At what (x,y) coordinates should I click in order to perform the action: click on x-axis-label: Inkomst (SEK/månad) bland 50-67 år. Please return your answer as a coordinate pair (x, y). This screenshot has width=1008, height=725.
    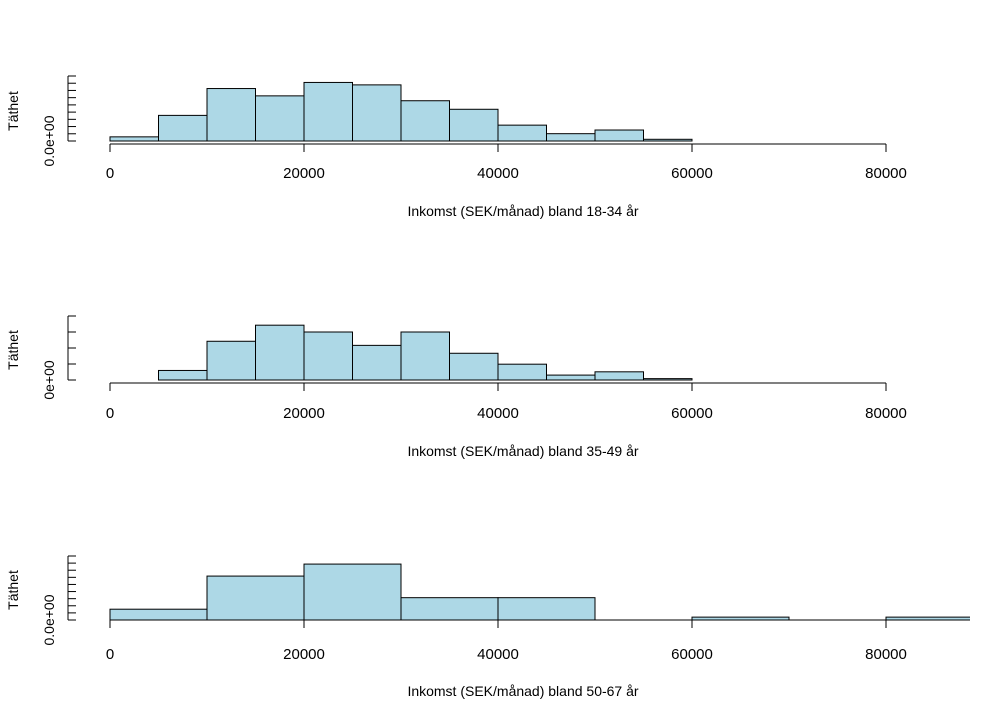
    Looking at the image, I should click on (522, 691).